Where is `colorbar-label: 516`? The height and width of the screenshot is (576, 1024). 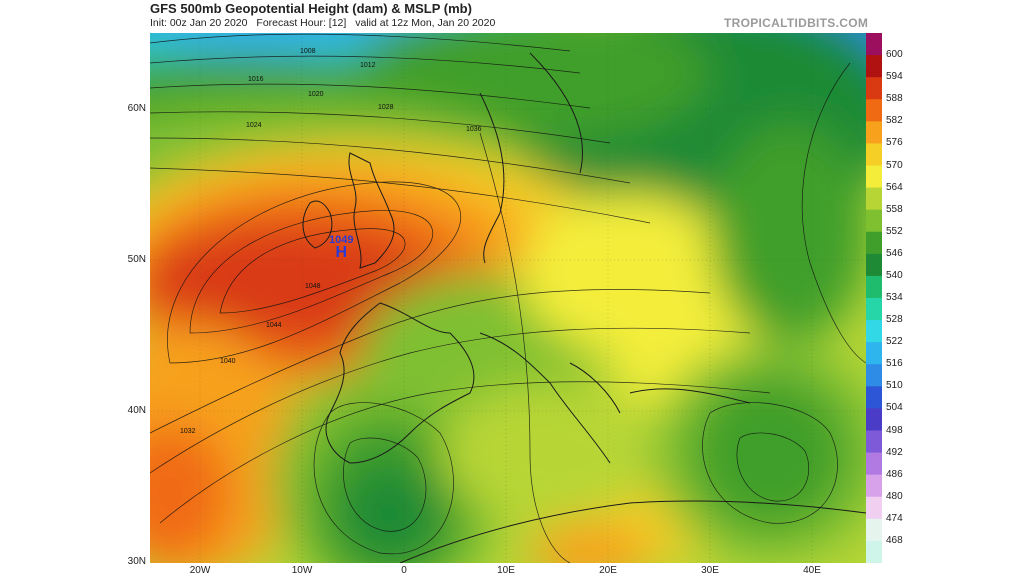
colorbar-label: 516 is located at coordinates (894, 364).